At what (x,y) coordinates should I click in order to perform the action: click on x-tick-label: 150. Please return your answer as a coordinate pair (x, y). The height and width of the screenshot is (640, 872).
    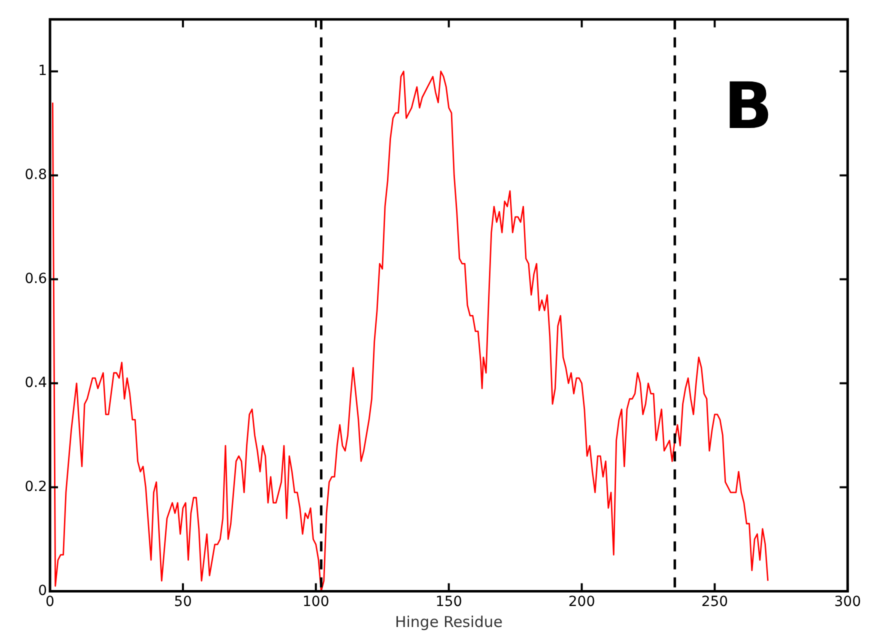
    Looking at the image, I should click on (448, 602).